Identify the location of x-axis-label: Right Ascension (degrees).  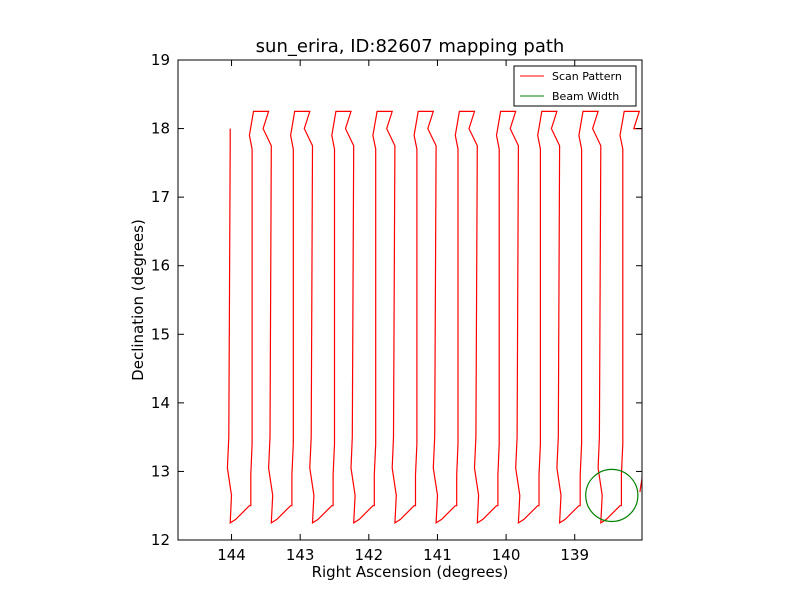
(410, 572).